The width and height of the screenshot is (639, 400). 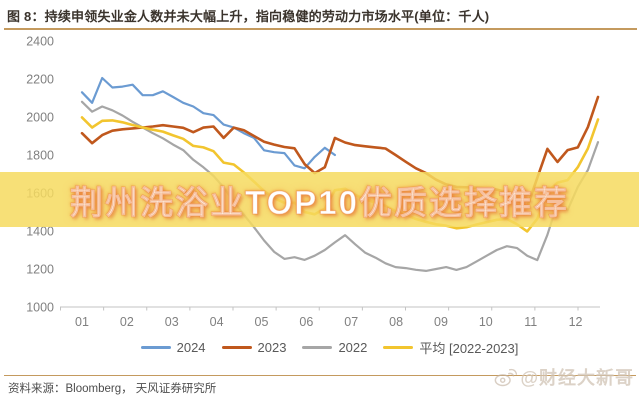 I want to click on overlay-banner: 荆州洗浴业TOP10优质选择推荐, so click(x=319, y=199).